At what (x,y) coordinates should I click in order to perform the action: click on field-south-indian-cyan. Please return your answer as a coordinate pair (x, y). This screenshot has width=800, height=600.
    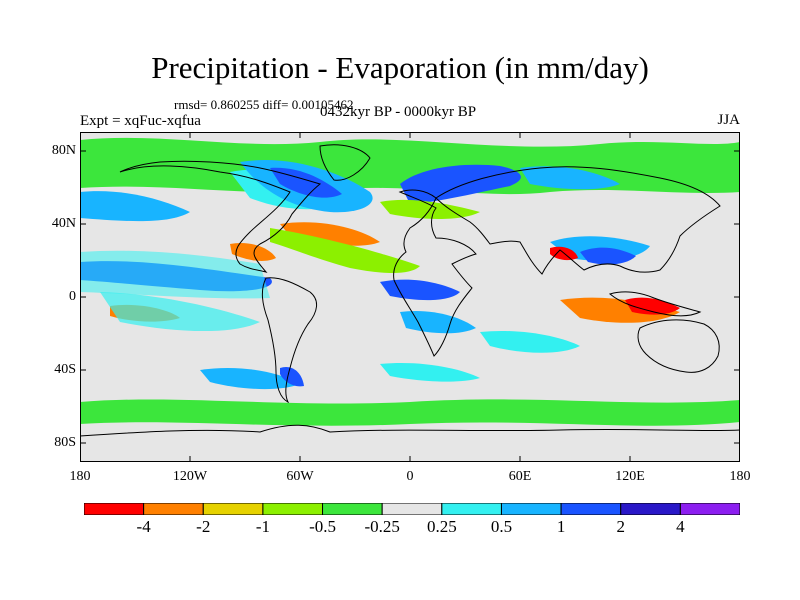
    Looking at the image, I should click on (530, 341).